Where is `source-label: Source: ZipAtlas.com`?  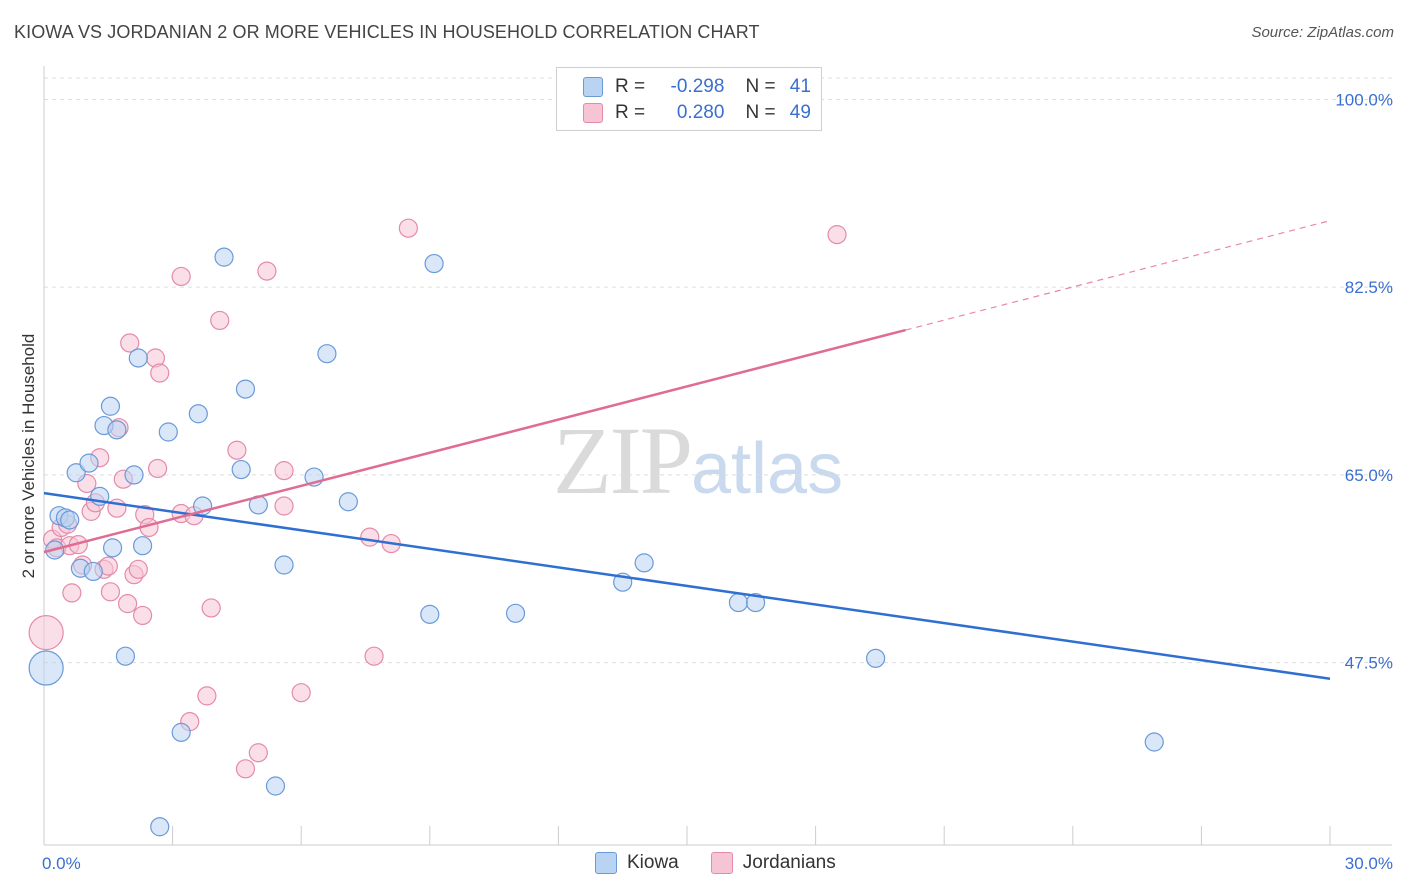 source-label: Source: ZipAtlas.com is located at coordinates (1322, 32).